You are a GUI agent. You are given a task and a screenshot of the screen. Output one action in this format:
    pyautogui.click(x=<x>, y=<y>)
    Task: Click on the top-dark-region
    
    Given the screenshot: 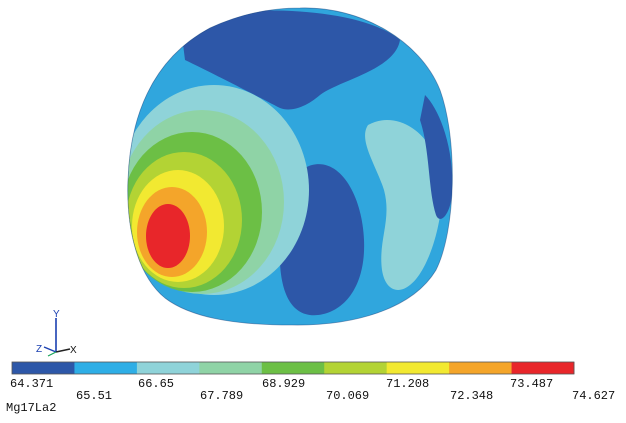 What is the action you would take?
    pyautogui.click(x=290, y=60)
    